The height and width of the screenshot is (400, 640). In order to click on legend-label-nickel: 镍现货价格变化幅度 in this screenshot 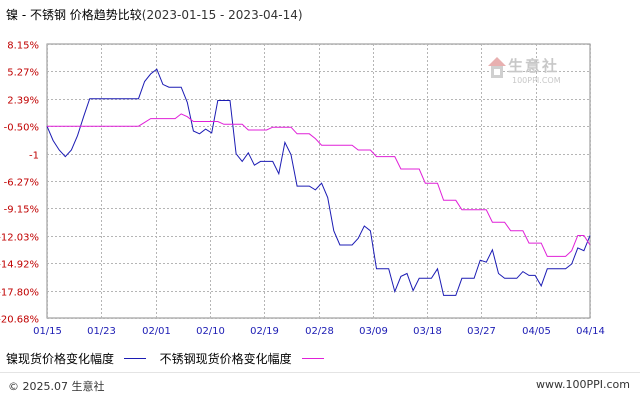, I will do `click(60, 359)`.